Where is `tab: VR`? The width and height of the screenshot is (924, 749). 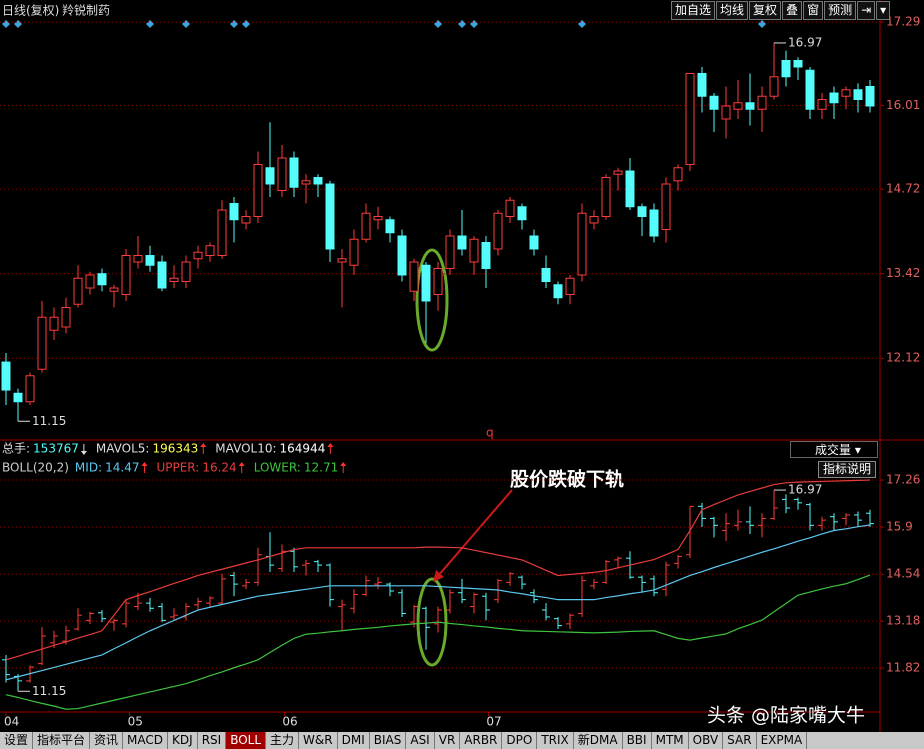
tab: VR is located at coordinates (448, 740).